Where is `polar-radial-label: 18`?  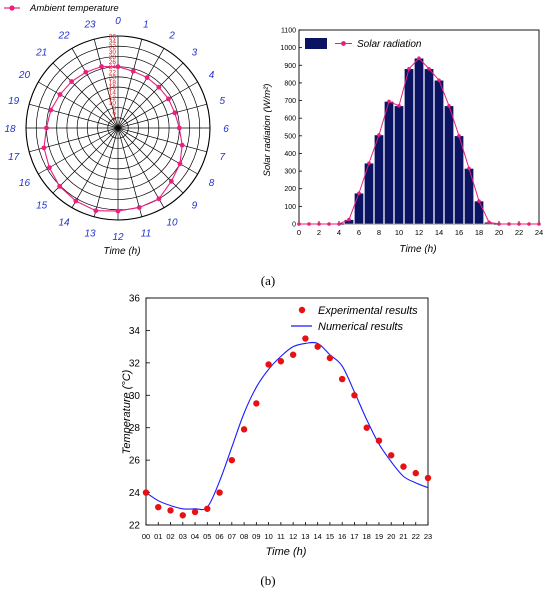 polar-radial-label: 18 is located at coordinates (113, 83).